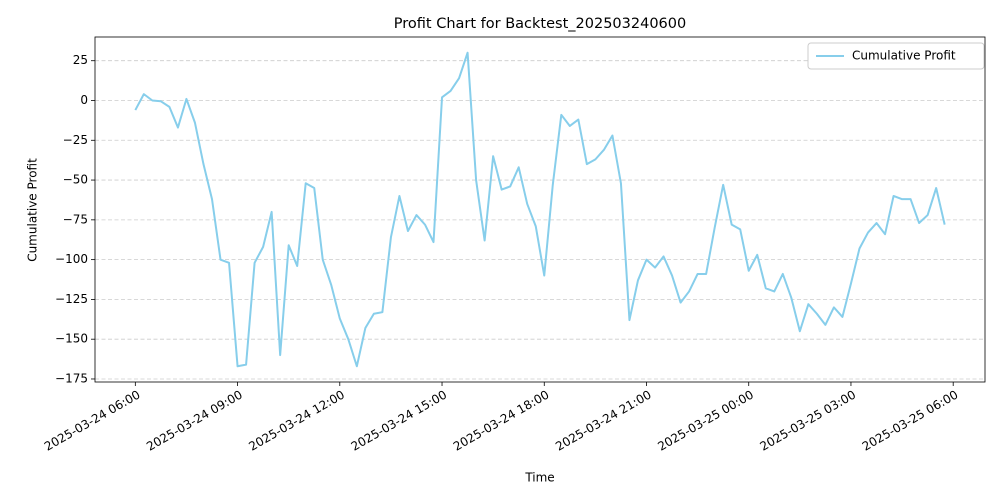 The image size is (1000, 504). Describe the element at coordinates (33, 210) in the screenshot. I see `y-axis-label: Cumulative Profit` at that location.